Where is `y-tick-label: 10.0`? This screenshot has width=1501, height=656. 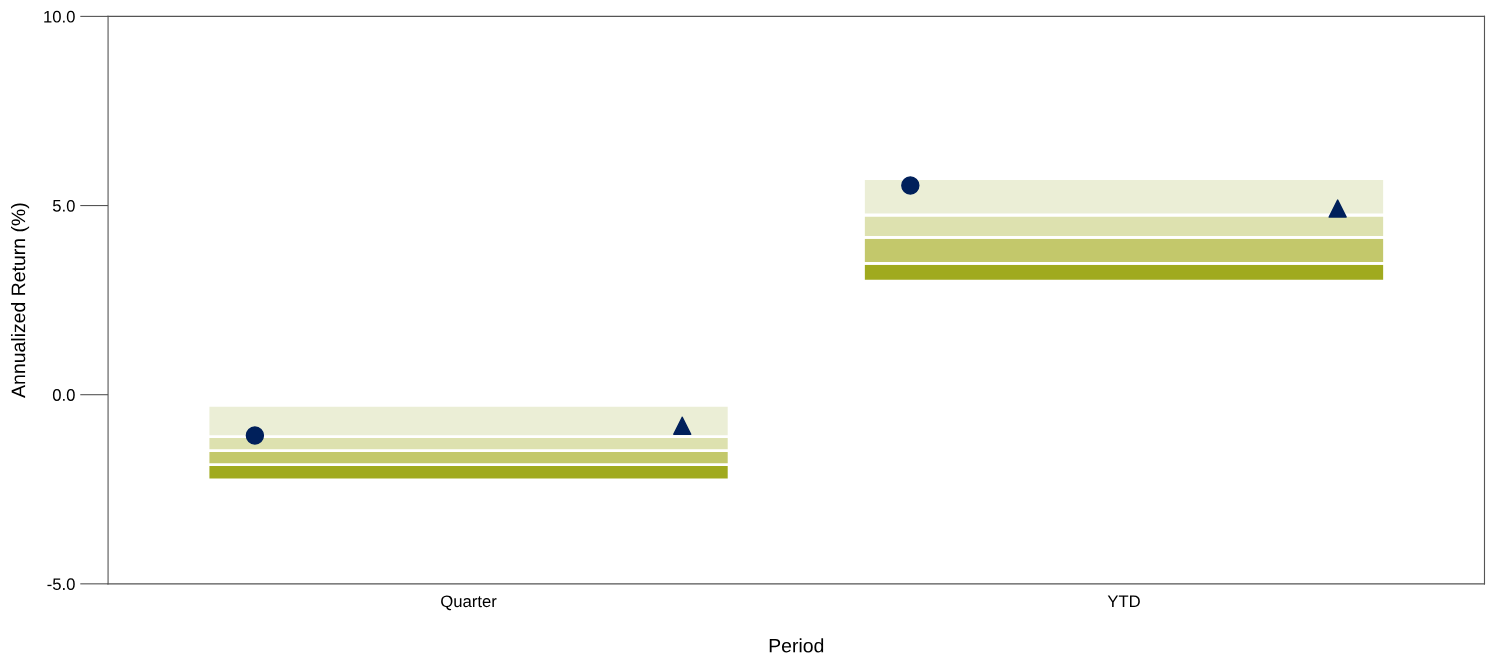
y-tick-label: 10.0 is located at coordinates (59, 16).